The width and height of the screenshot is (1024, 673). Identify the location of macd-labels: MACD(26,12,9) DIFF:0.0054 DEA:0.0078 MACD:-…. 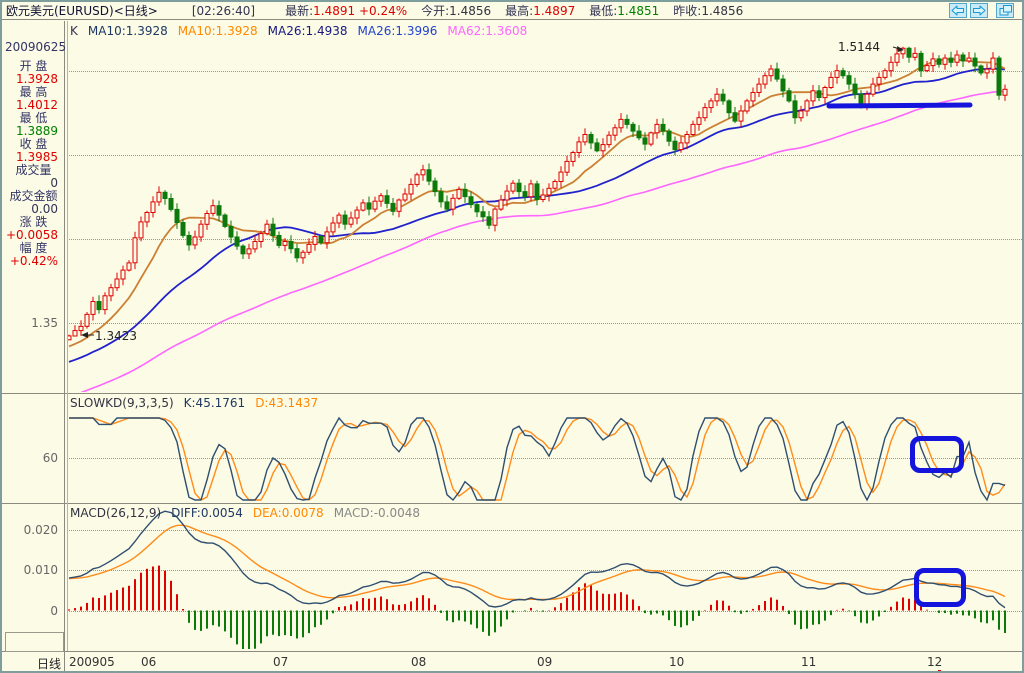
(250, 513).